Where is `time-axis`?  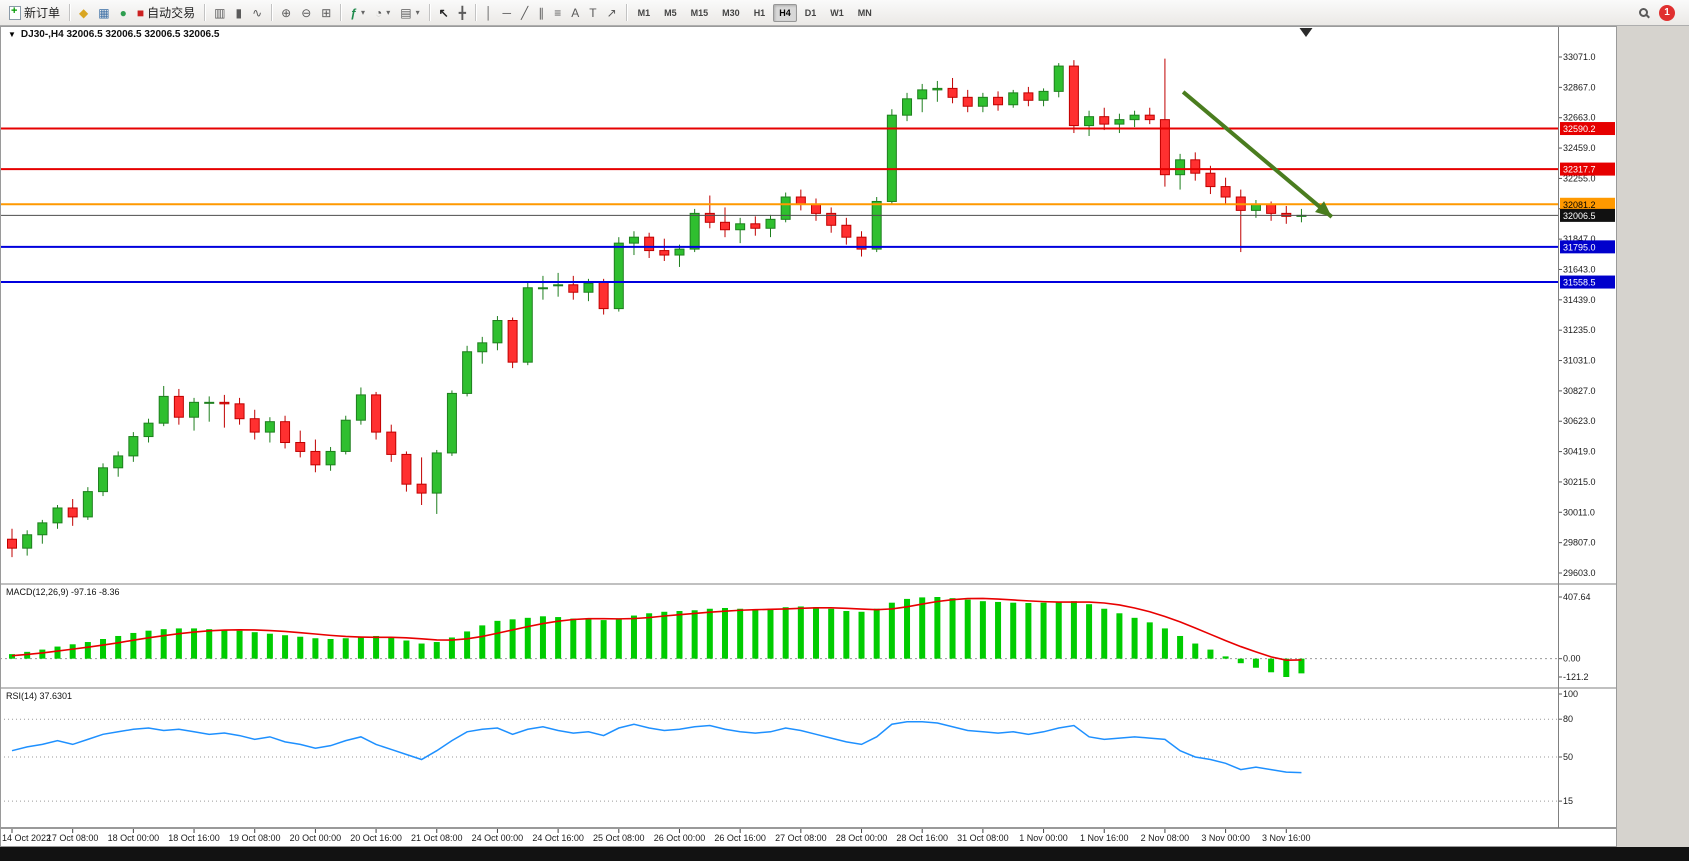
time-axis is located at coordinates (808, 837).